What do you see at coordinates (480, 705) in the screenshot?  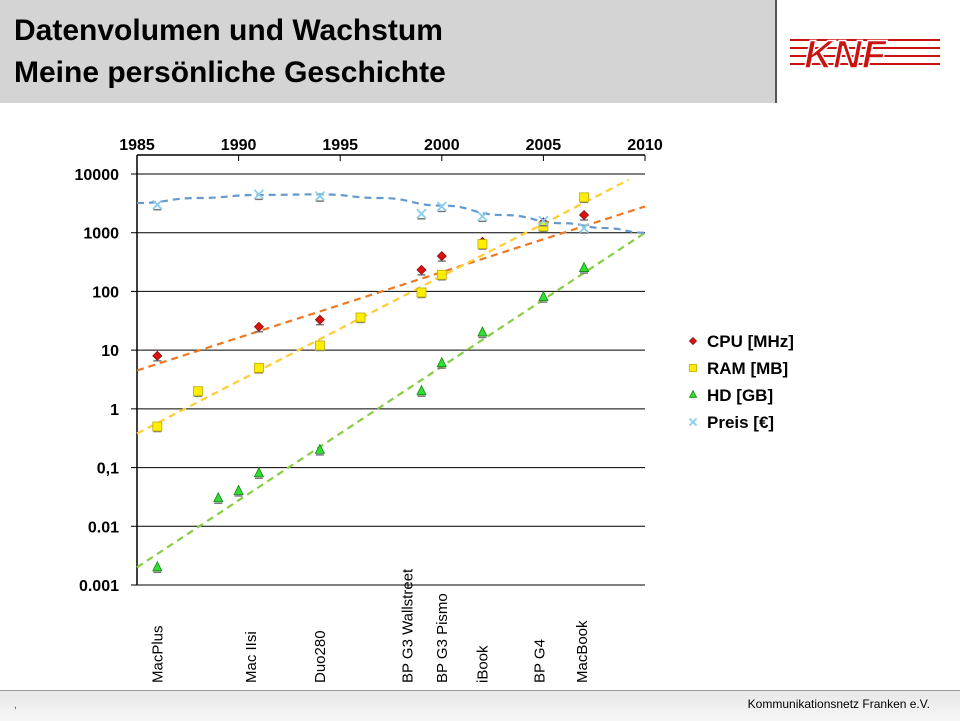 I see `footer-bar` at bounding box center [480, 705].